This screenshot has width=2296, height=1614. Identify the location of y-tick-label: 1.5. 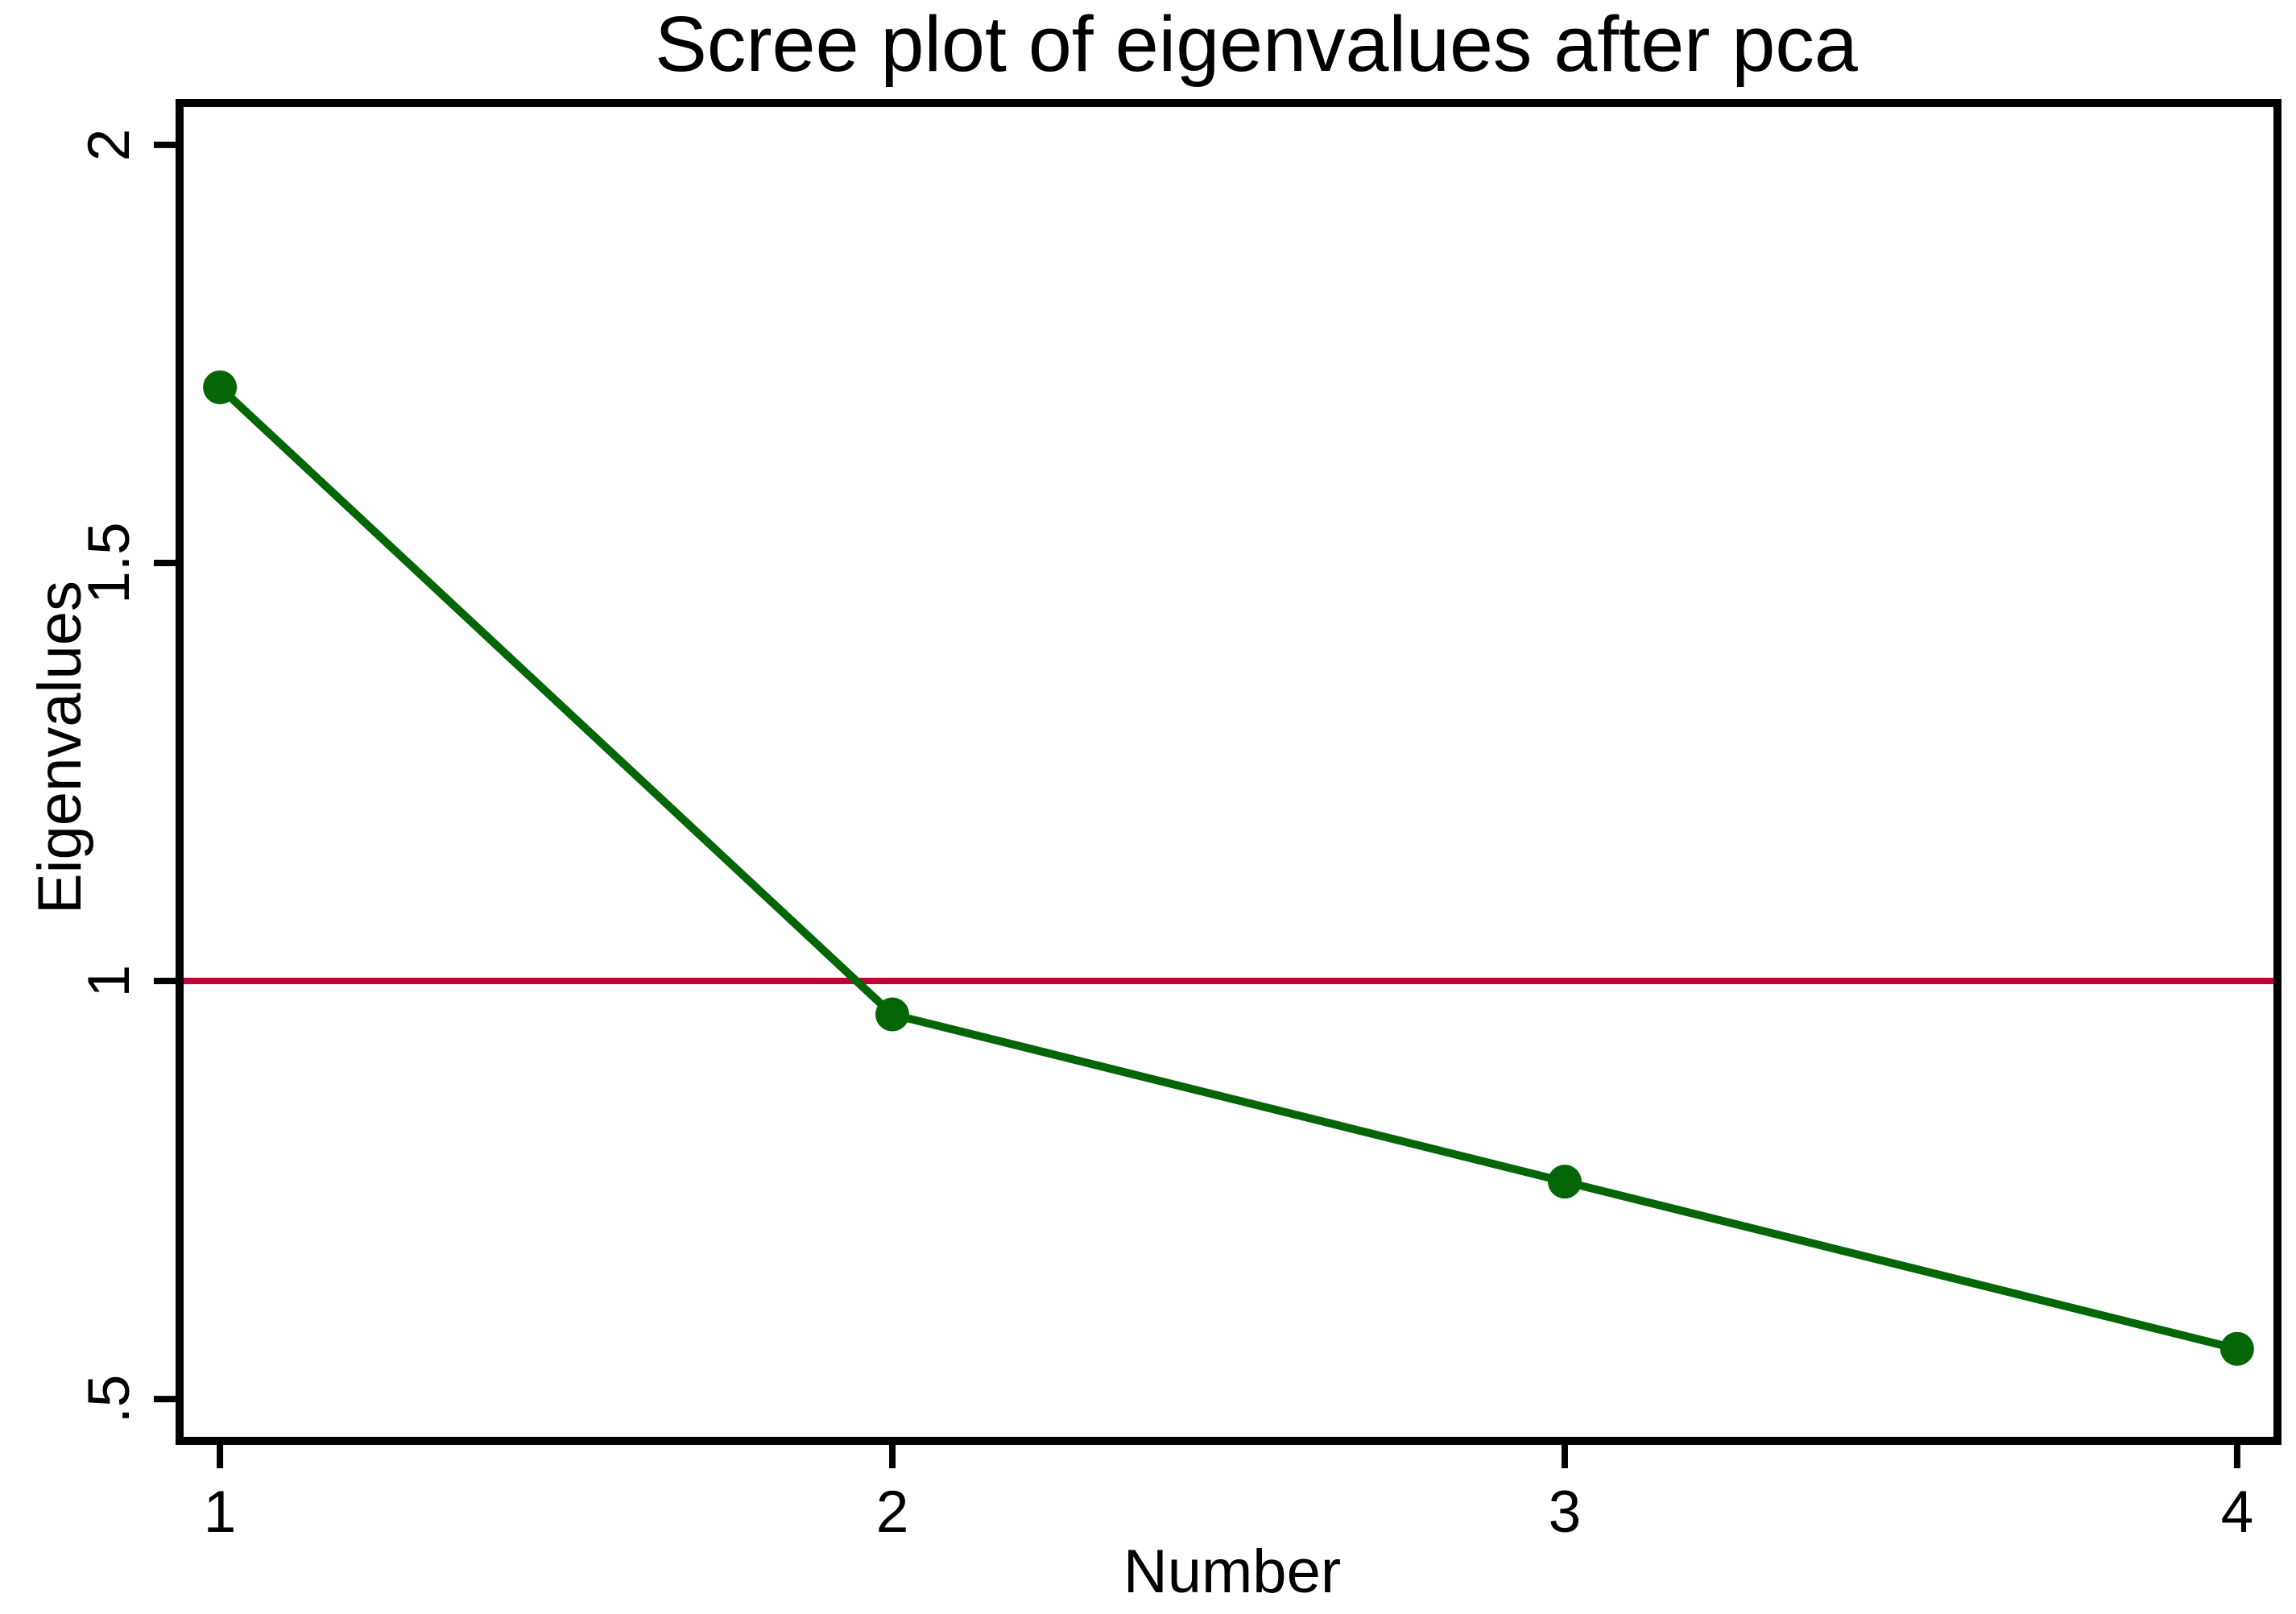
(109, 562).